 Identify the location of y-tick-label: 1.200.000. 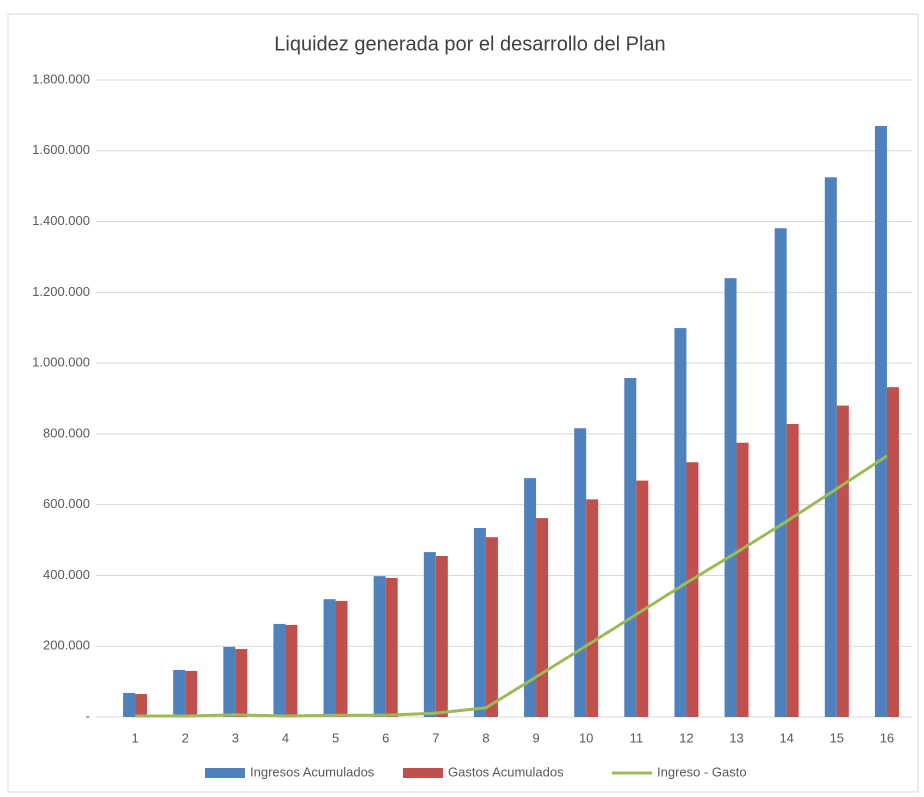
(61, 291).